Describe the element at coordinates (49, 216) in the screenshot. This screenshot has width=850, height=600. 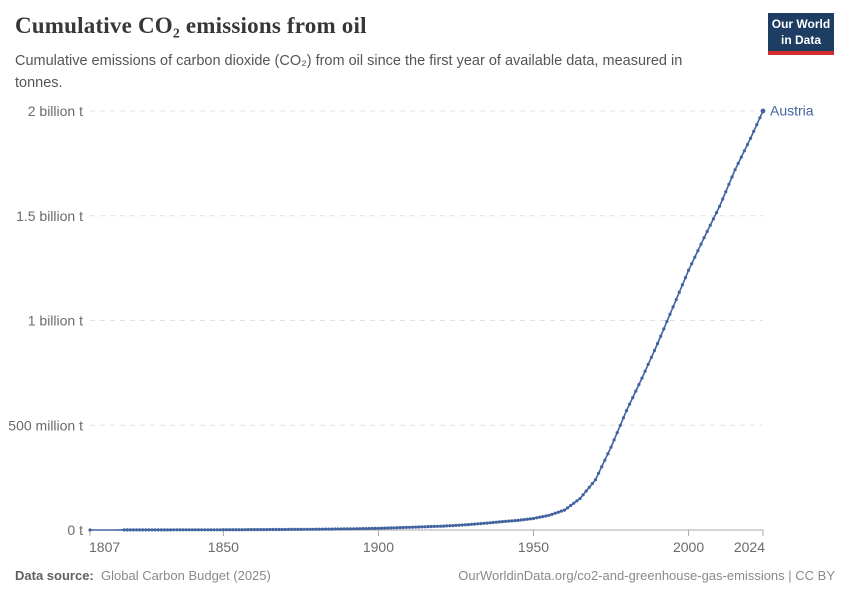
I see `y-tick-label: 1.5 billion t` at that location.